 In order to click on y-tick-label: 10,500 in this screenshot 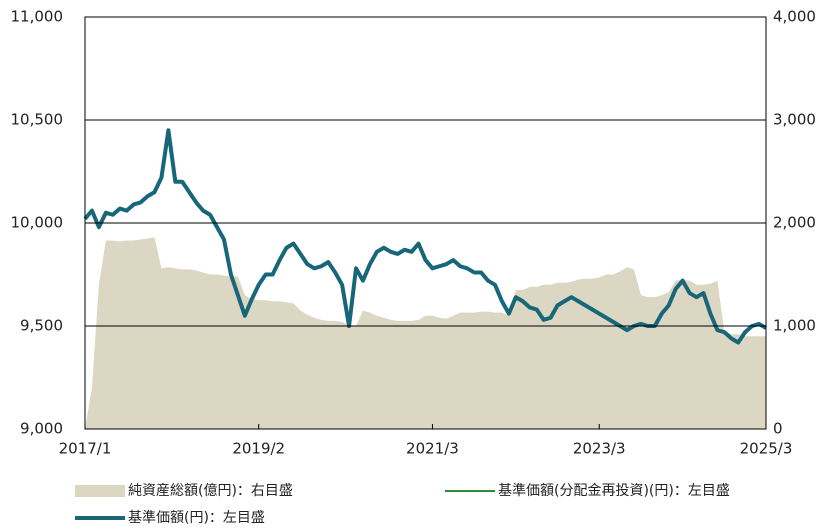, I will do `click(37, 120)`.